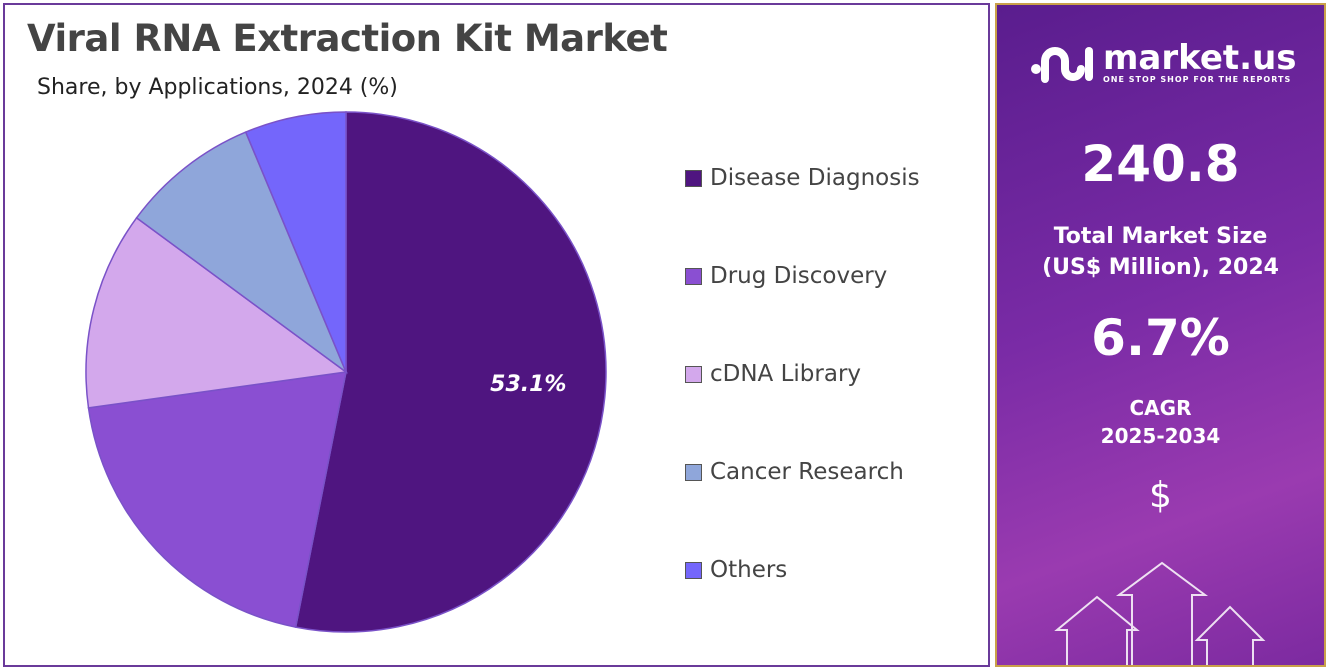 This screenshot has height=672, width=1329. Describe the element at coordinates (217, 87) in the screenshot. I see `chart-subtitle: Share, by Applications, 2024 (%)` at that location.